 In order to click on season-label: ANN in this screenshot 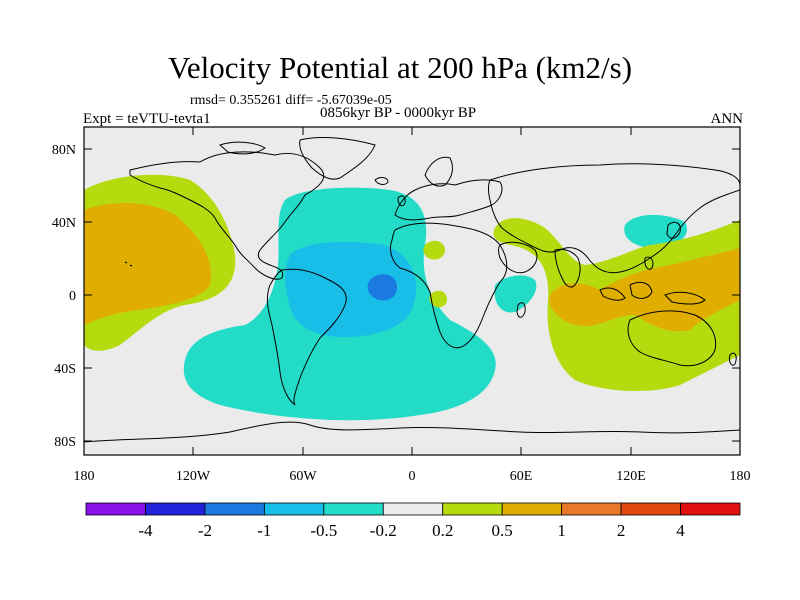, I will do `click(727, 119)`.